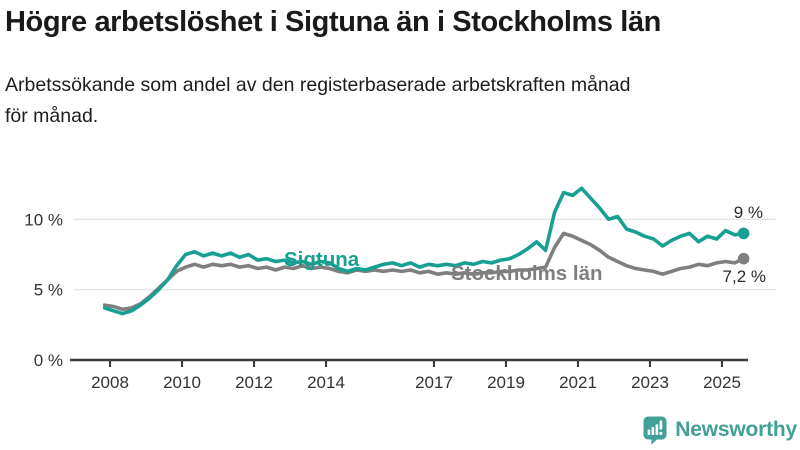  I want to click on y-tick-label: 10 %, so click(43, 219).